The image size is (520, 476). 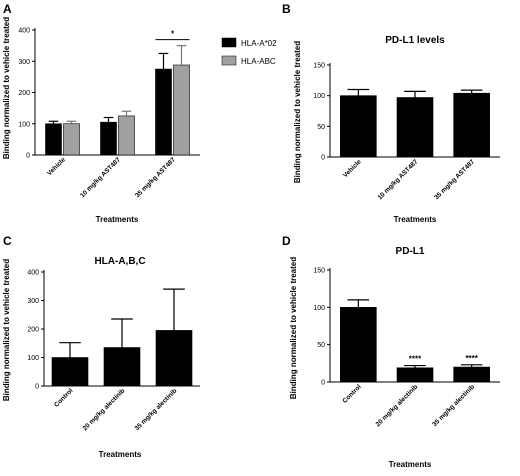 What do you see at coordinates (7, 9) in the screenshot?
I see `panel-letter: A` at bounding box center [7, 9].